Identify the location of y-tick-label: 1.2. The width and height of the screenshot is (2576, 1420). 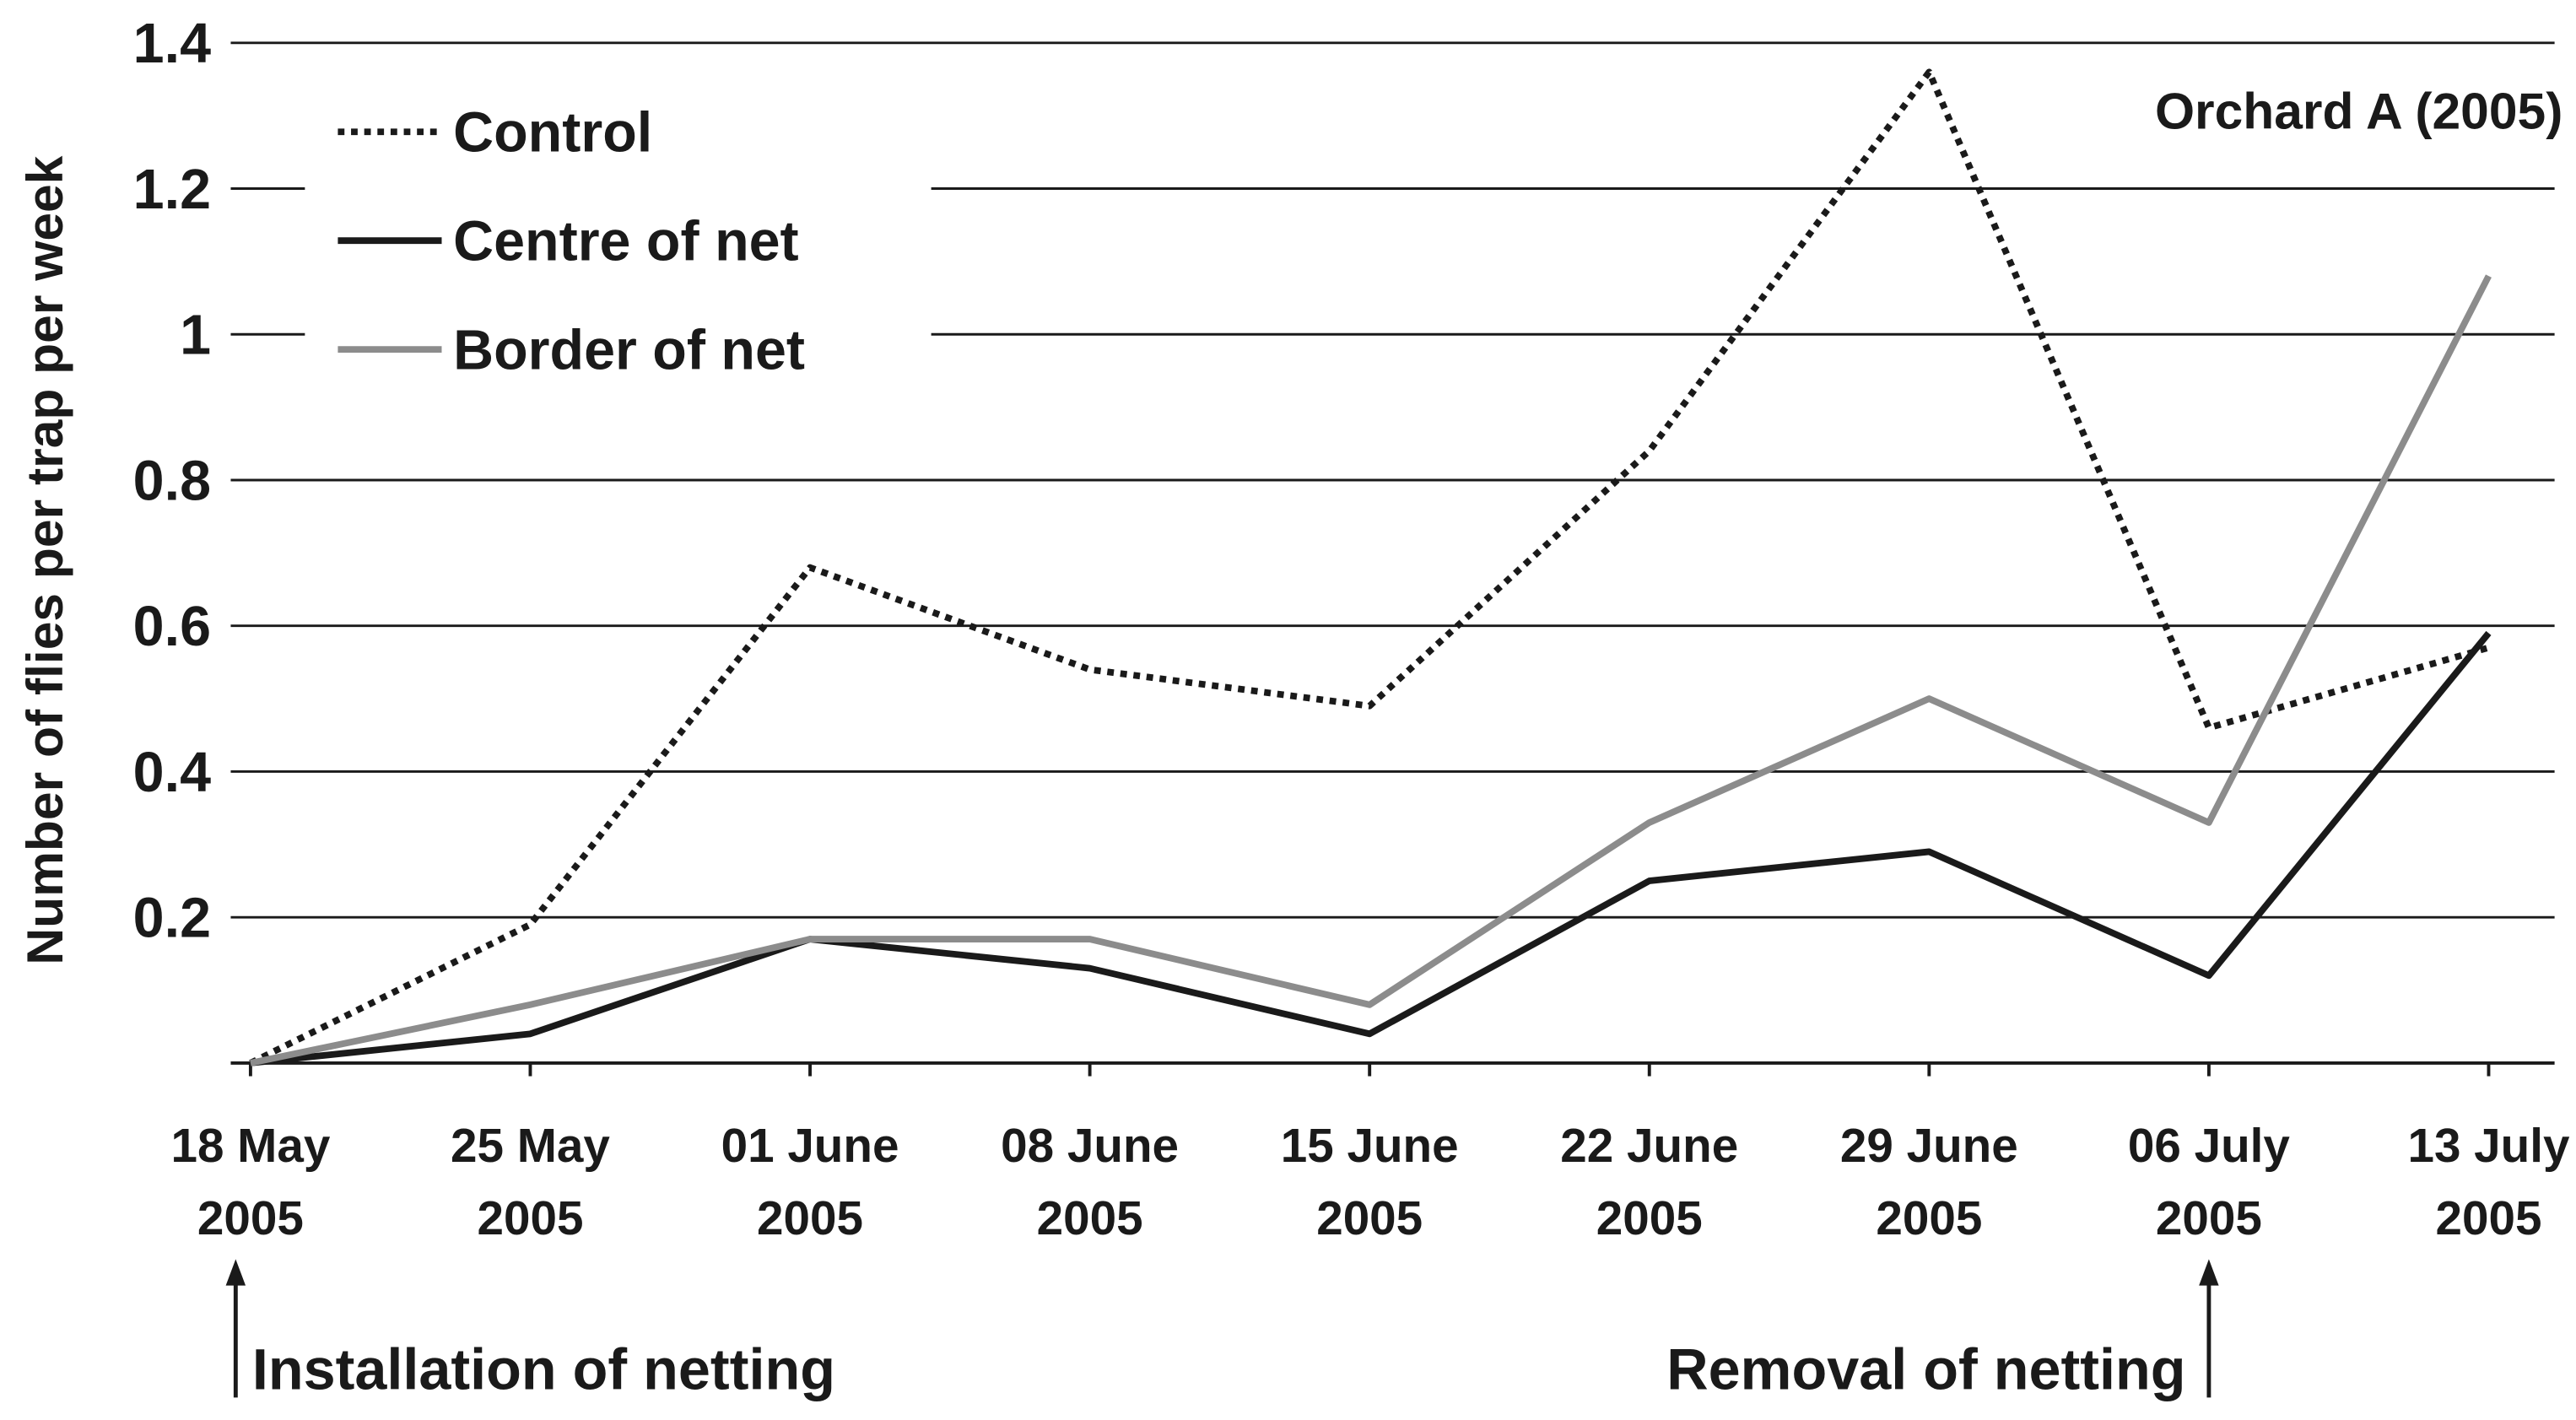
(172, 190).